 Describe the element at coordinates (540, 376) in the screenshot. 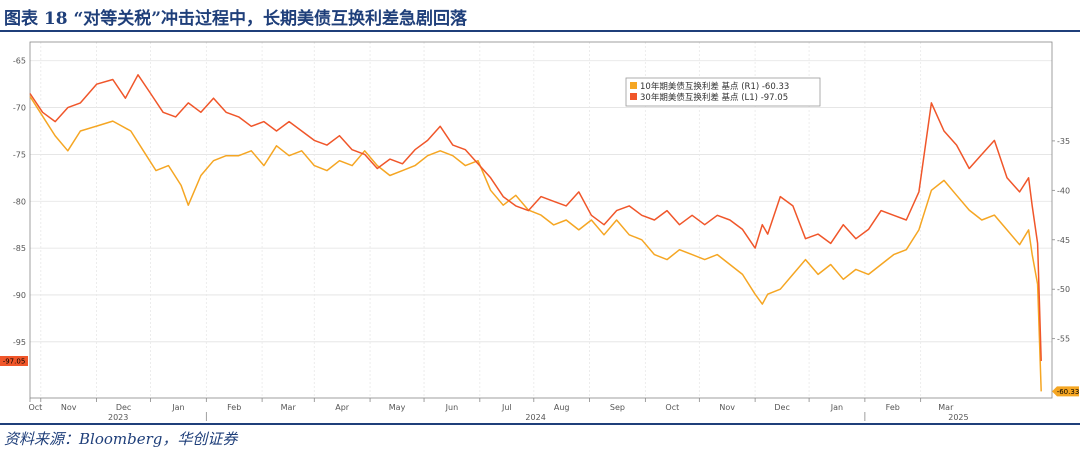

I see `end-value-labels: -60.33 -97.05` at that location.